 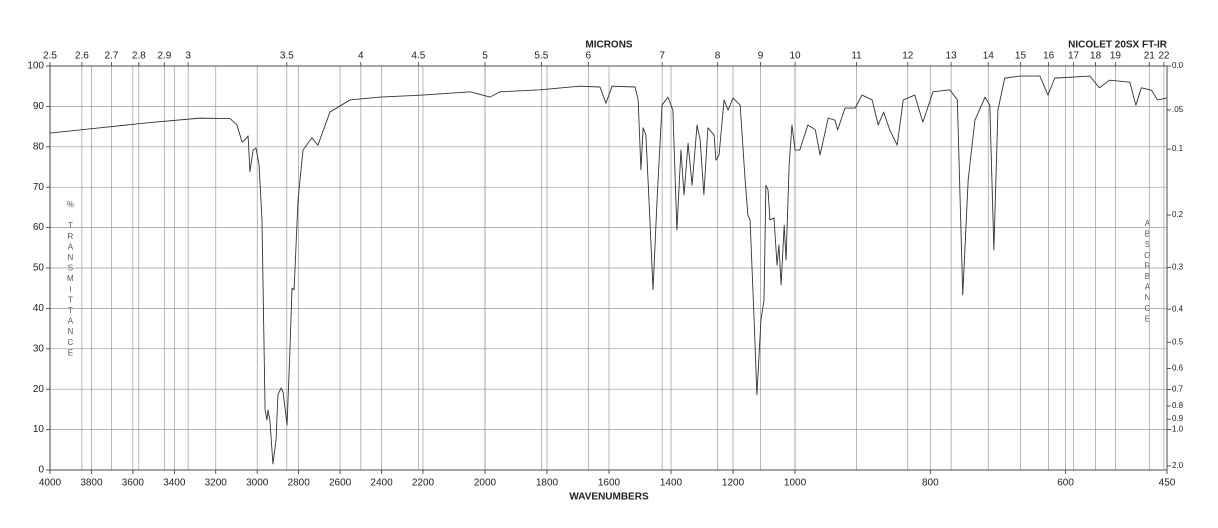 I want to click on y-tick-label: 20, so click(x=39, y=389).